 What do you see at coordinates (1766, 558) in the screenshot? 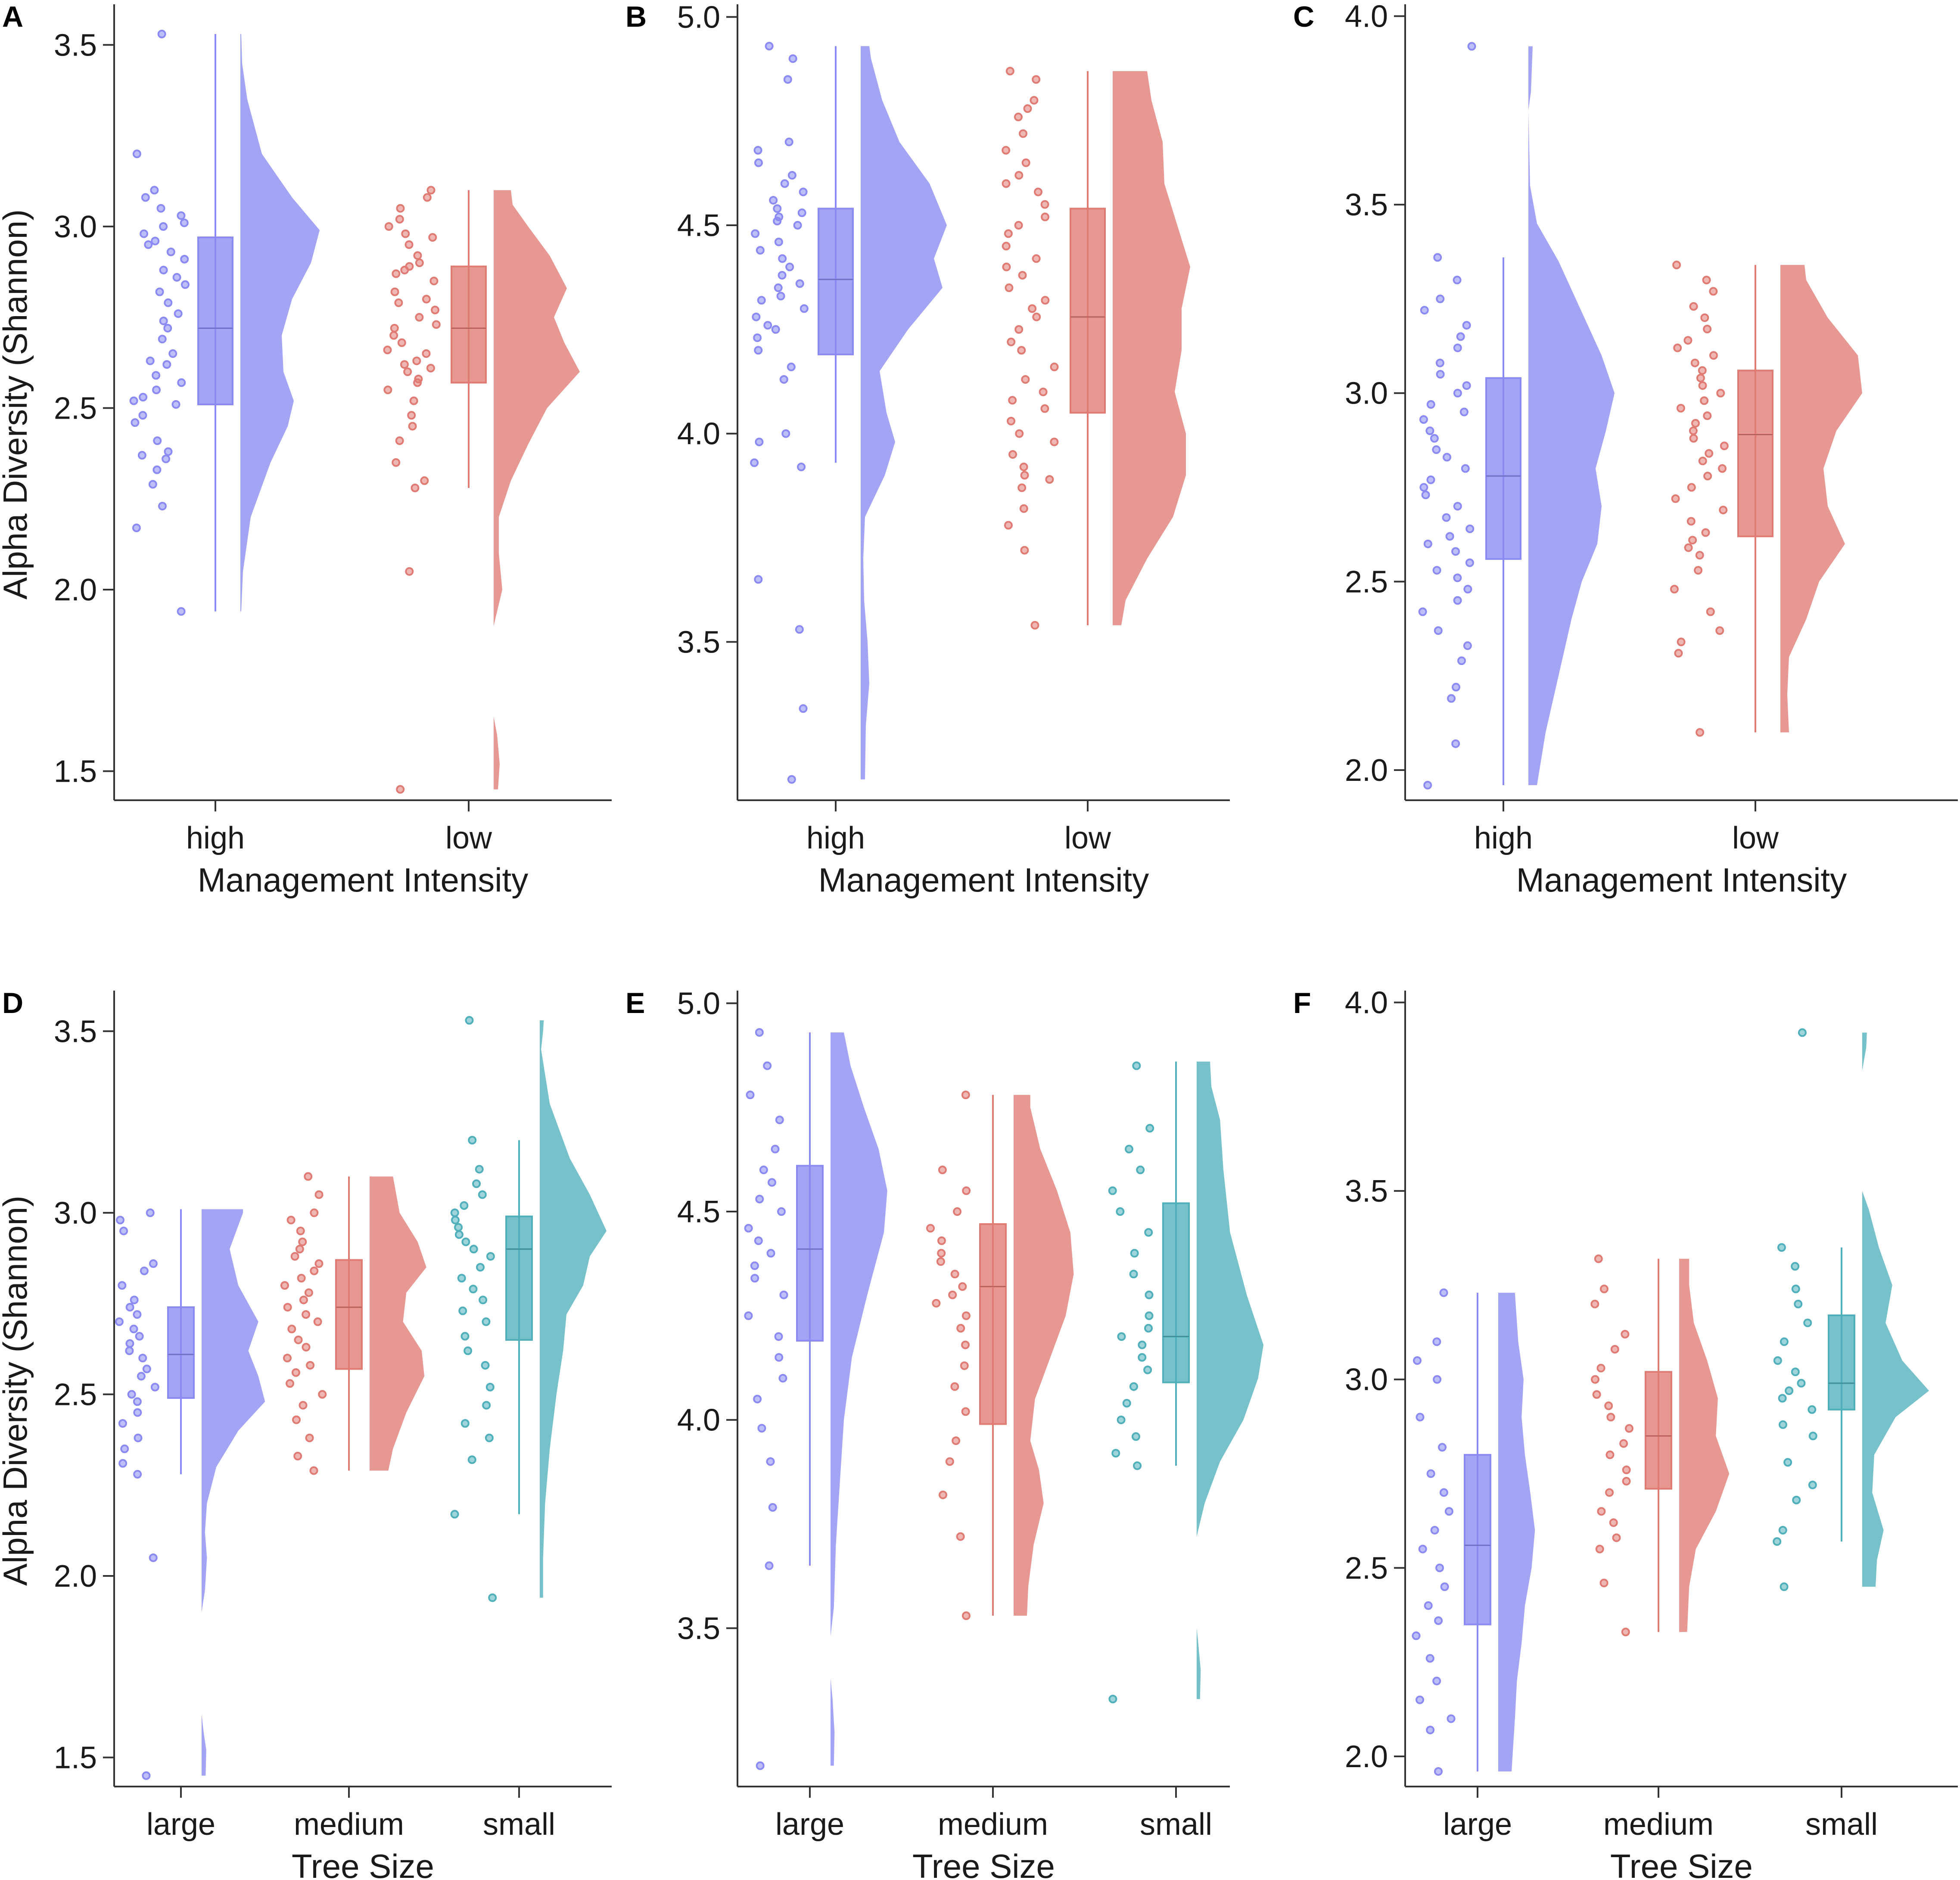
I see `group-low: low` at bounding box center [1766, 558].